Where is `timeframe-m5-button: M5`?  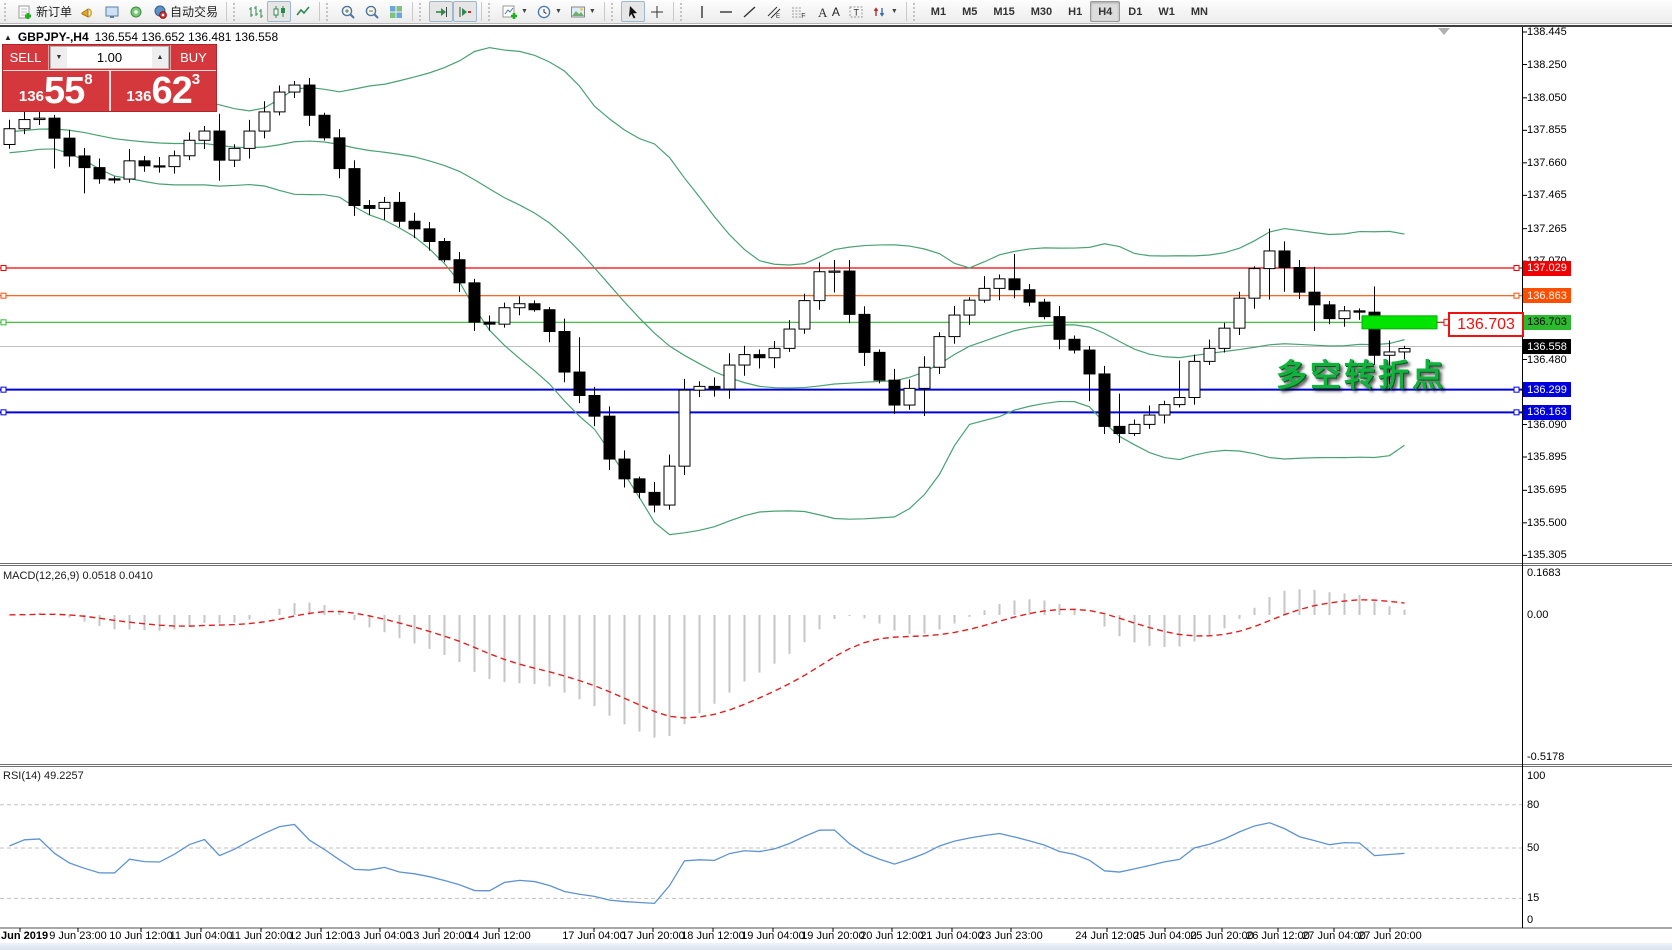
timeframe-m5-button: M5 is located at coordinates (969, 11).